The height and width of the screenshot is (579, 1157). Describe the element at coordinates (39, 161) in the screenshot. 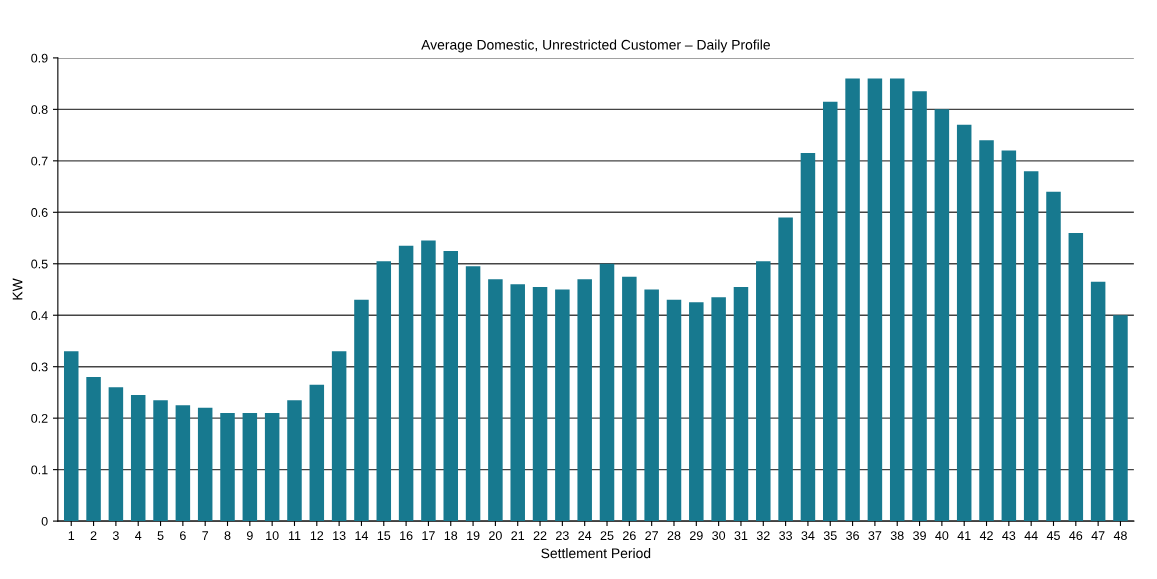

I see `y-tick-label: 0.7` at that location.